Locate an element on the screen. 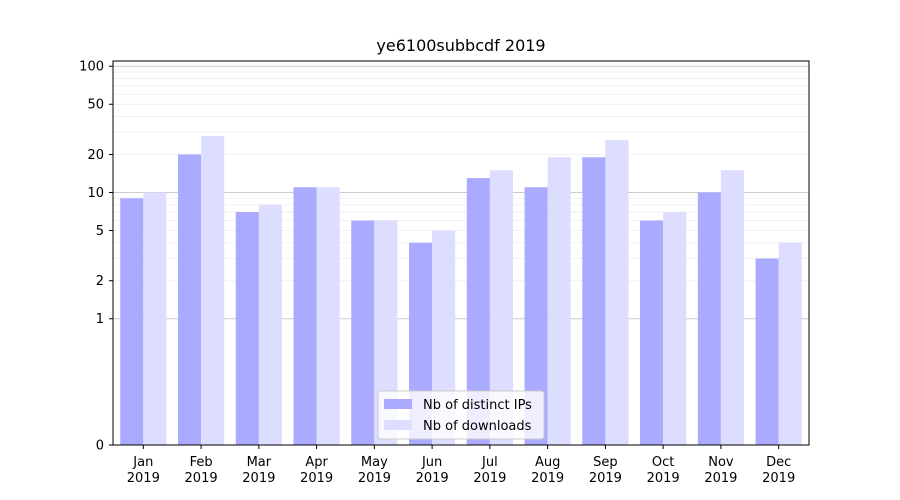 This screenshot has width=900, height=500. bar-ips-jul is located at coordinates (478, 312).